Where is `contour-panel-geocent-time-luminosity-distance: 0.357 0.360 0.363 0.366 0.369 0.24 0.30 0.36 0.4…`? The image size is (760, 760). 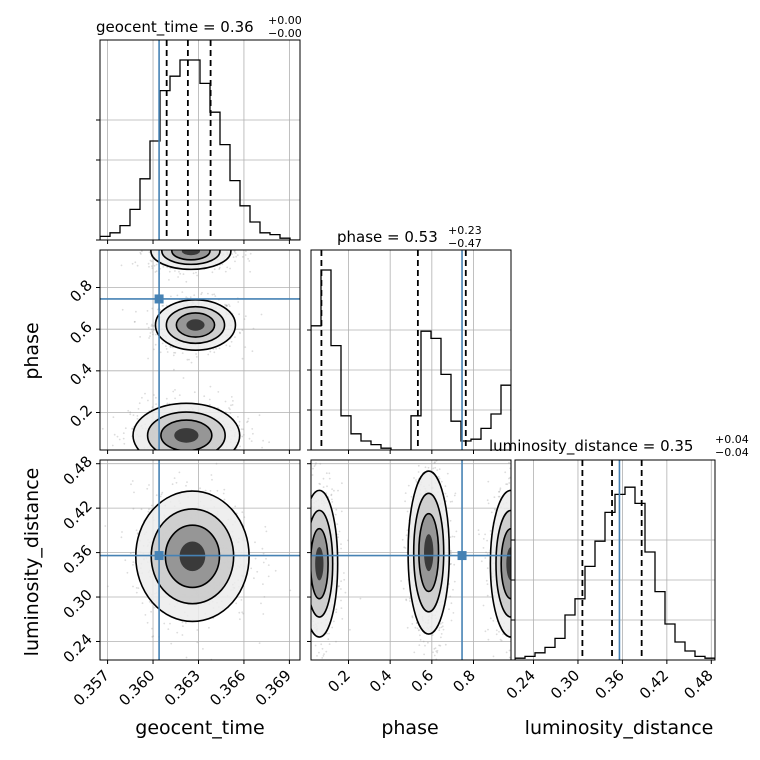 contour-panel-geocent-time-luminosity-distance: 0.357 0.360 0.363 0.366 0.369 0.24 0.30 0.36 0.4… is located at coordinates (180, 580).